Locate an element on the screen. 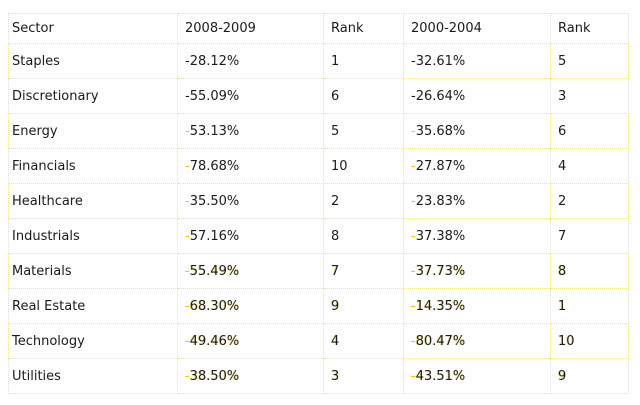  rank-2000-2004-cell: 8 is located at coordinates (589, 271).